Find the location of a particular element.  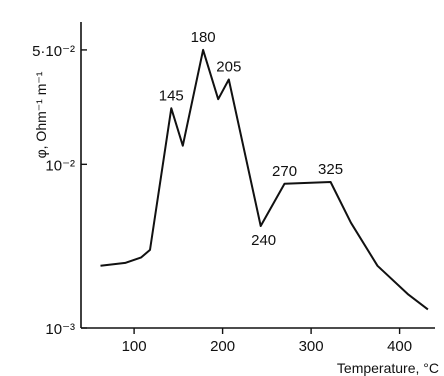

peak-label: 145 is located at coordinates (171, 95).